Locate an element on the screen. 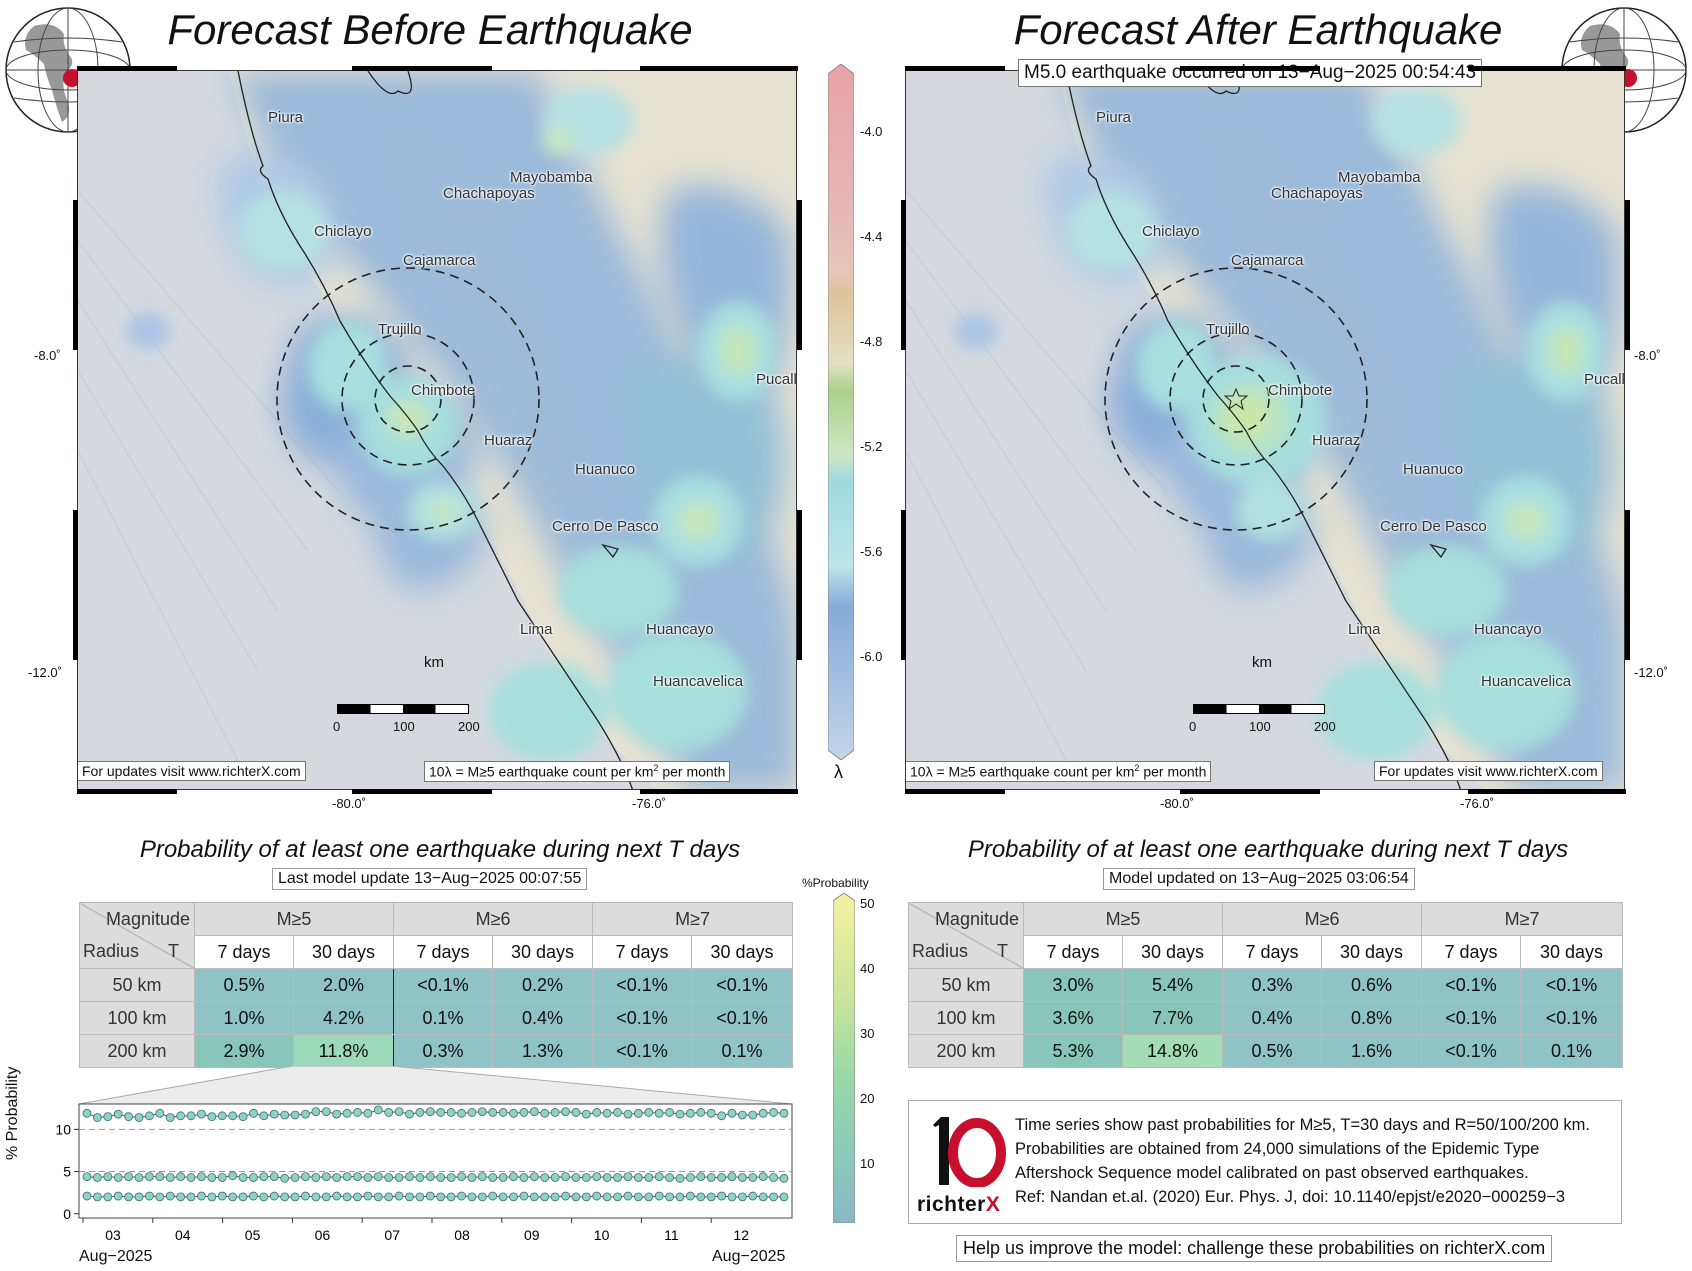  prob-cell: 4.2% is located at coordinates (343, 1018).